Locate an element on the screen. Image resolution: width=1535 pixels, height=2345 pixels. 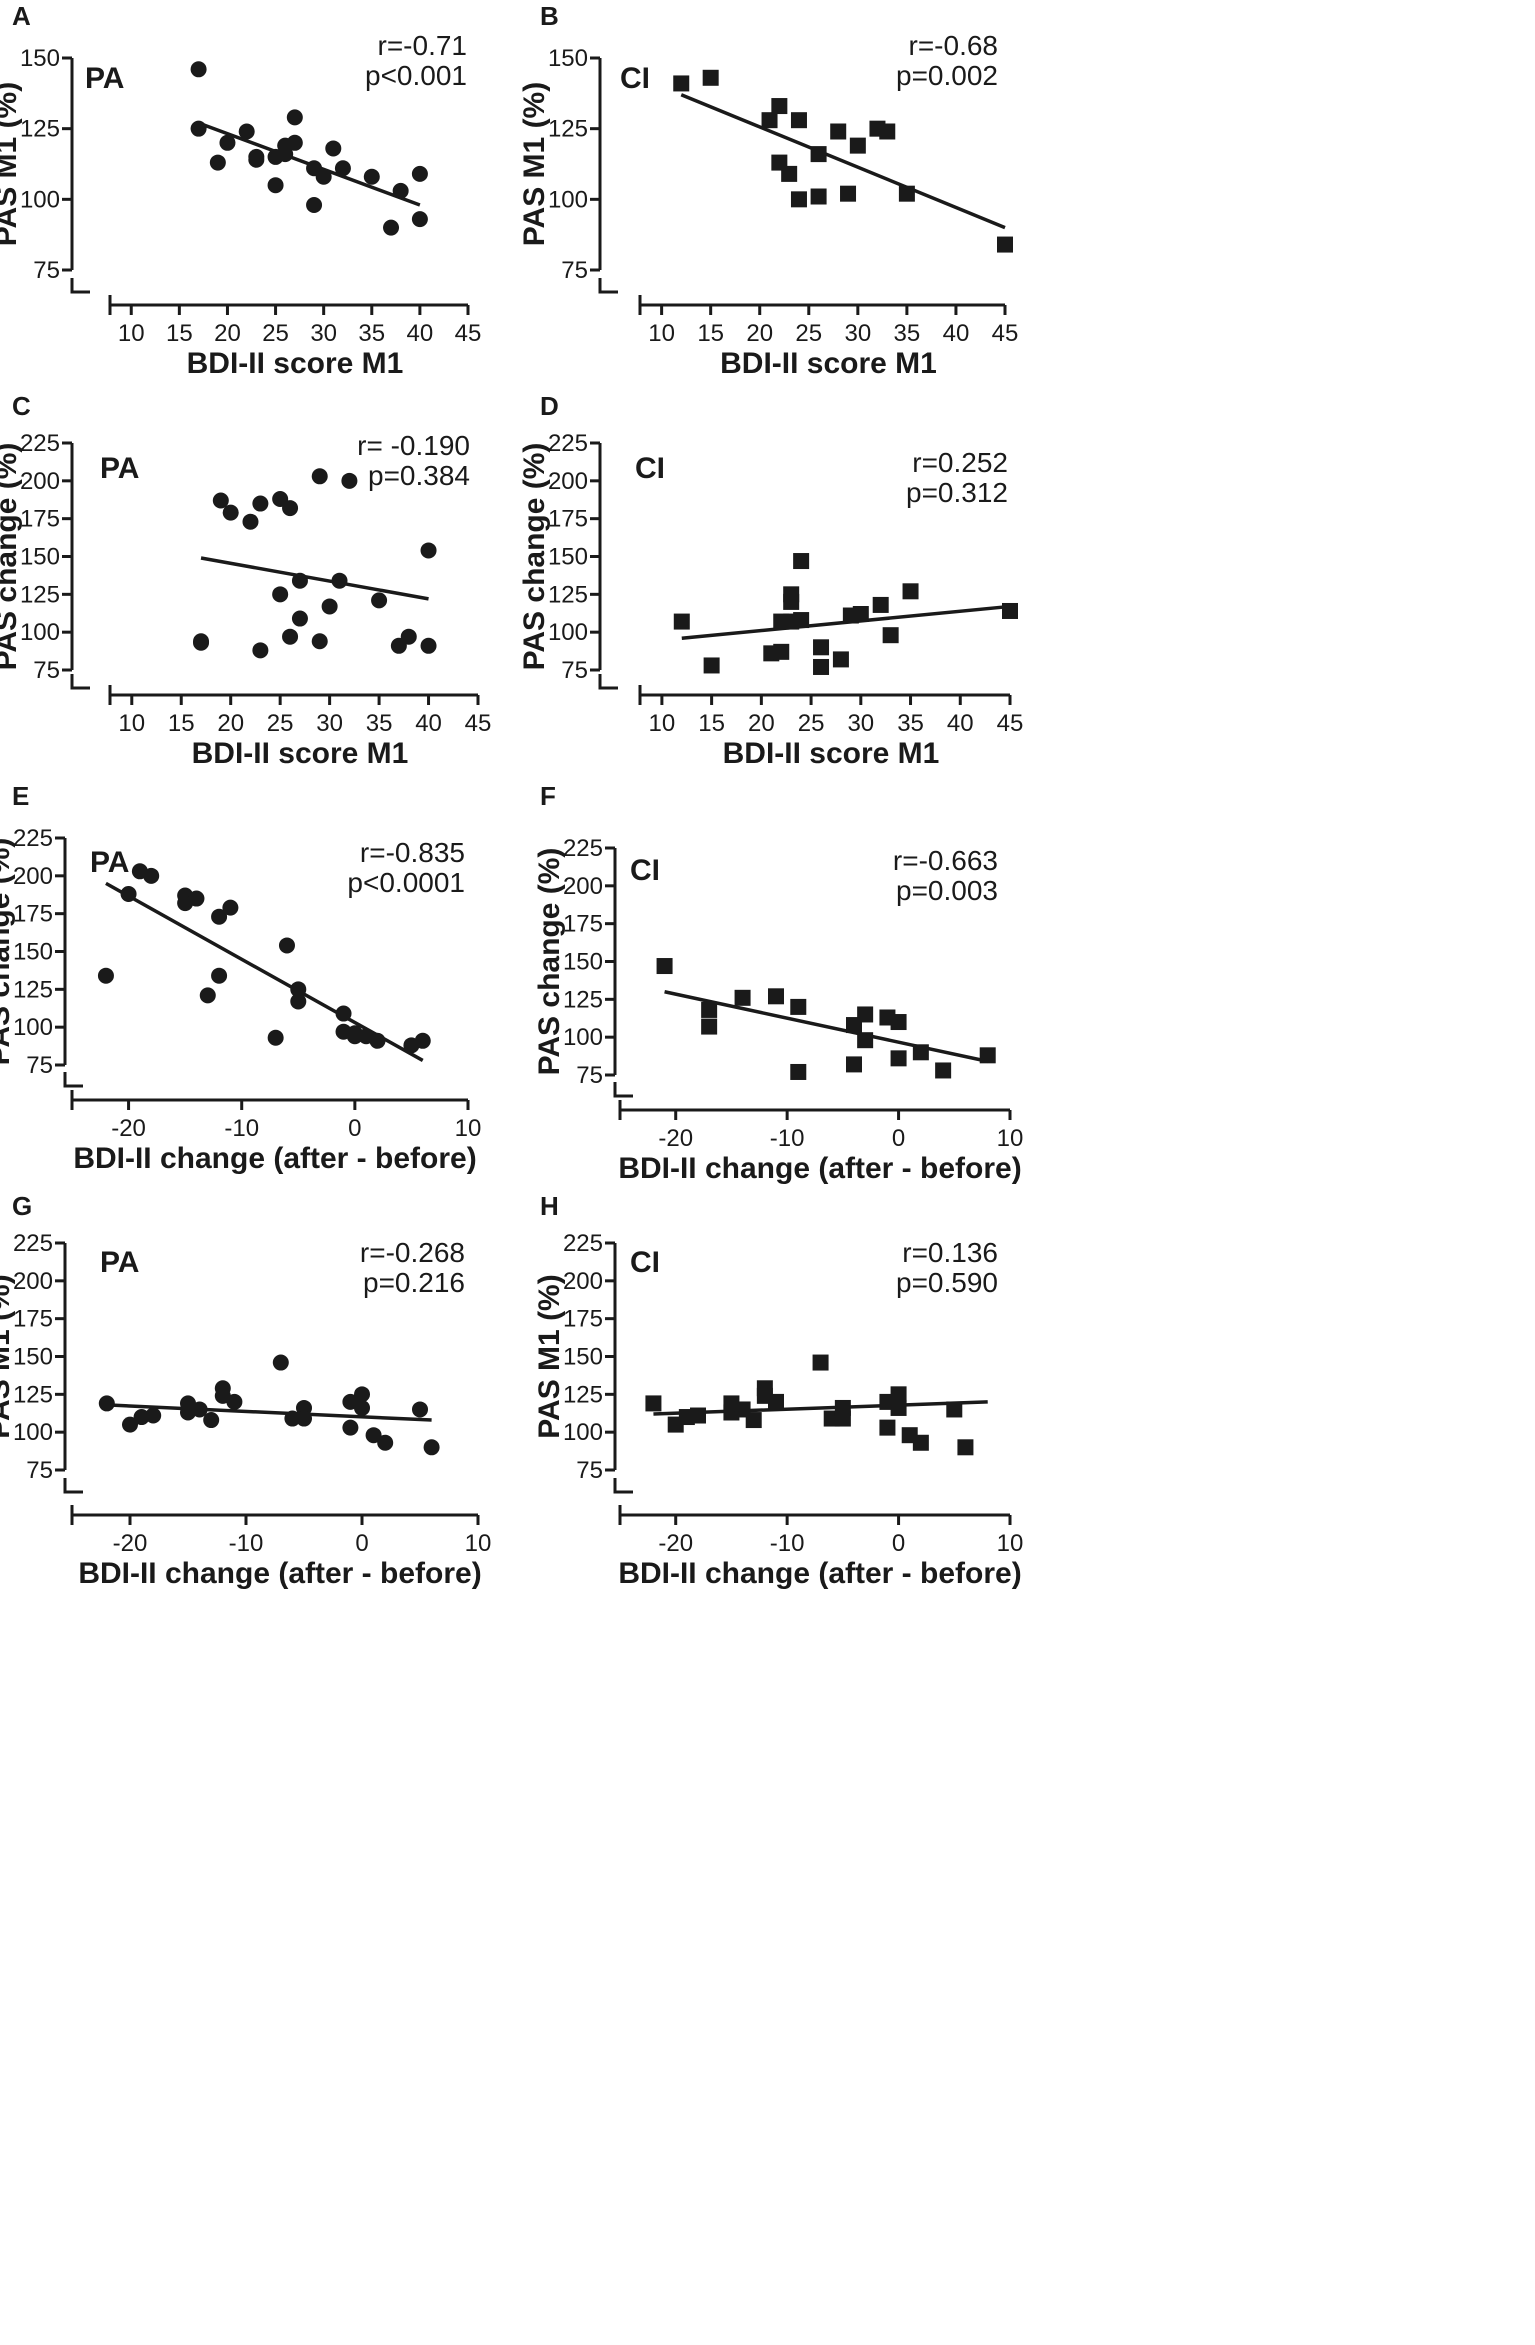
group-label: PA is located at coordinates (104, 78).